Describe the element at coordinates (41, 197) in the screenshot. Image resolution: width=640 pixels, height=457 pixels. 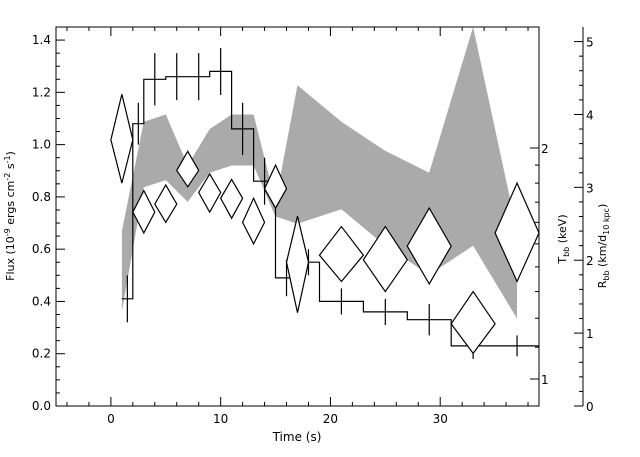
I see `y-tick-label: 0.8` at that location.